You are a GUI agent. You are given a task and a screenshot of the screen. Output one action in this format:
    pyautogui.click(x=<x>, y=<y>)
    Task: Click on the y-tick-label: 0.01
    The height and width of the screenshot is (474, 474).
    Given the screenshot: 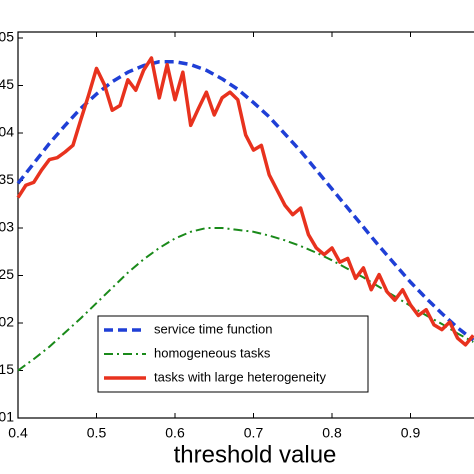 What is the action you would take?
    pyautogui.click(x=7, y=417)
    